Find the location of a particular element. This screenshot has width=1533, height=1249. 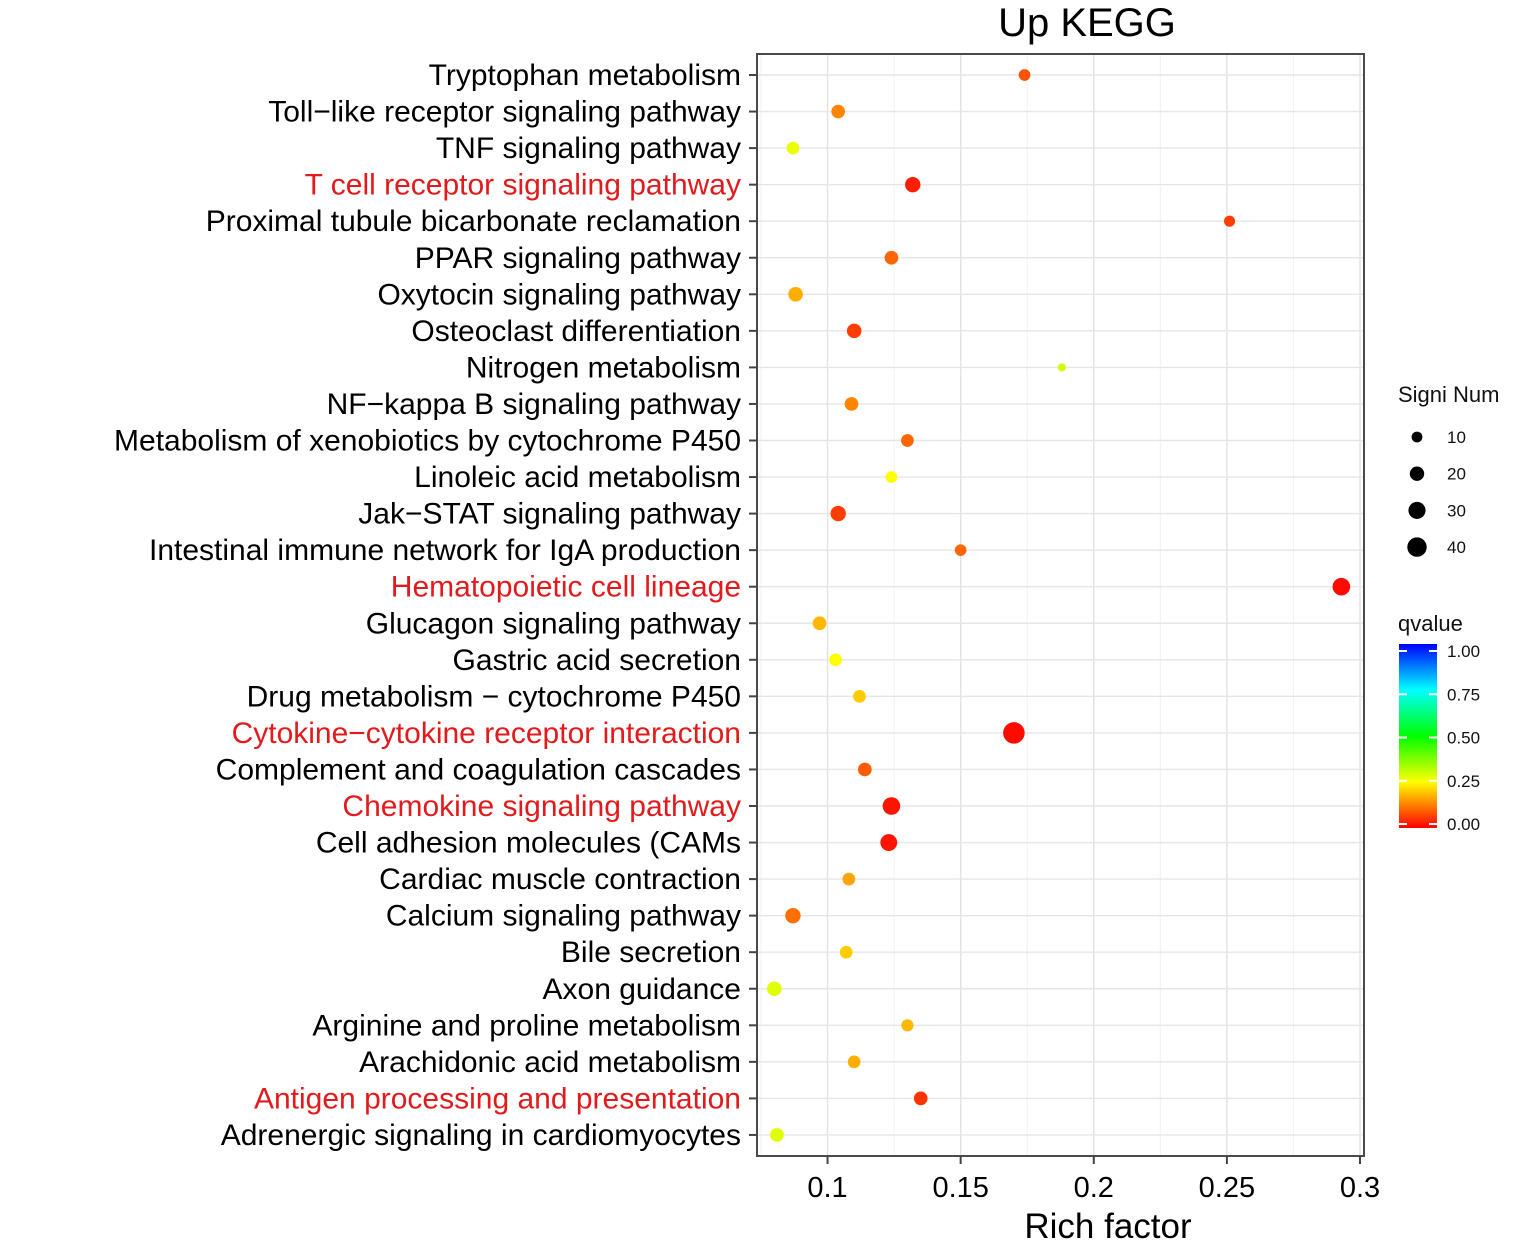

data-point: Oxytocin signaling pathway is located at coordinates (795, 294).